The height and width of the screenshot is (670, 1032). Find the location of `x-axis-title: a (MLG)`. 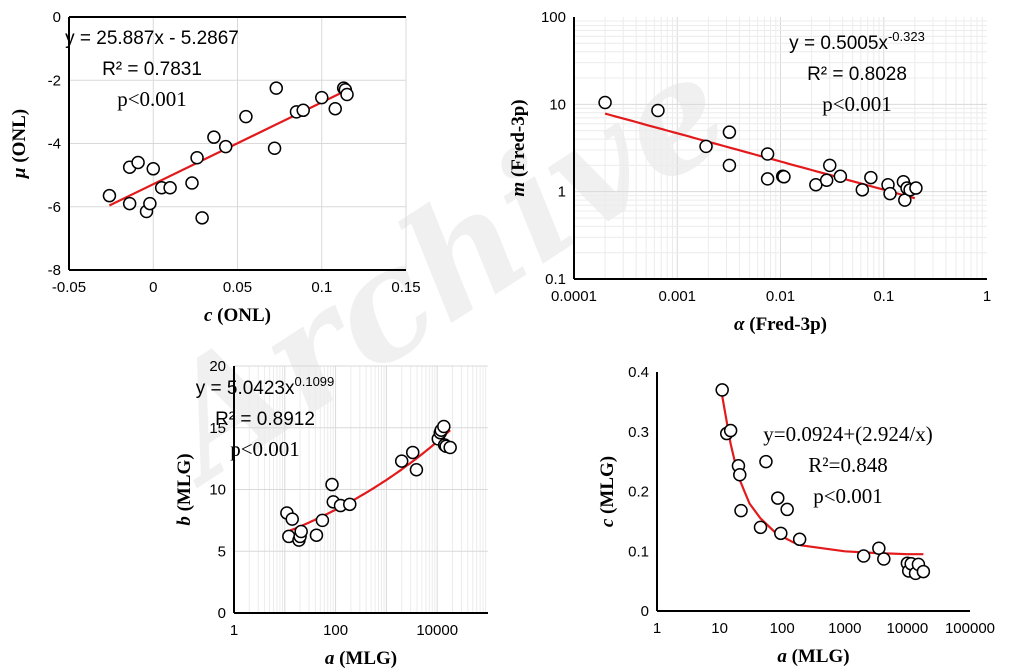

x-axis-title: a (MLG) is located at coordinates (813, 656).